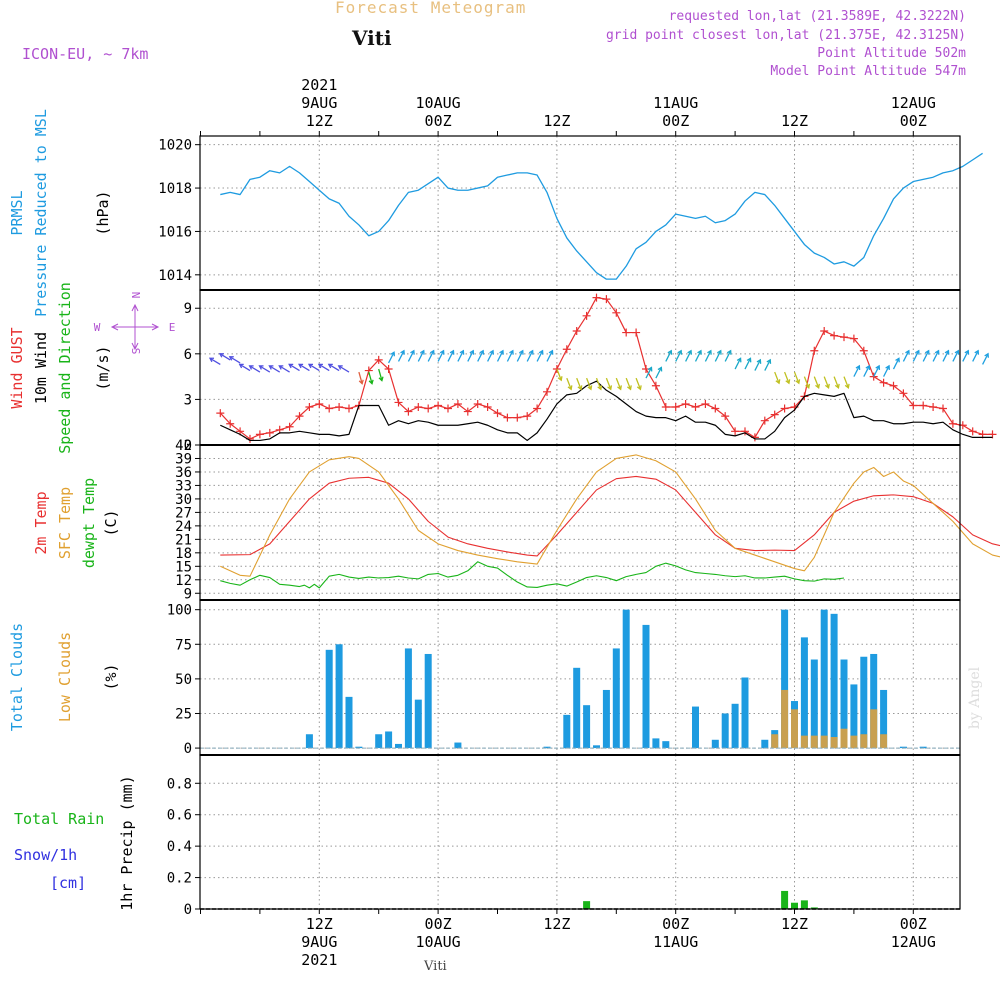 The height and width of the screenshot is (1000, 1000). I want to click on cloud-unit: (%), so click(111, 676).